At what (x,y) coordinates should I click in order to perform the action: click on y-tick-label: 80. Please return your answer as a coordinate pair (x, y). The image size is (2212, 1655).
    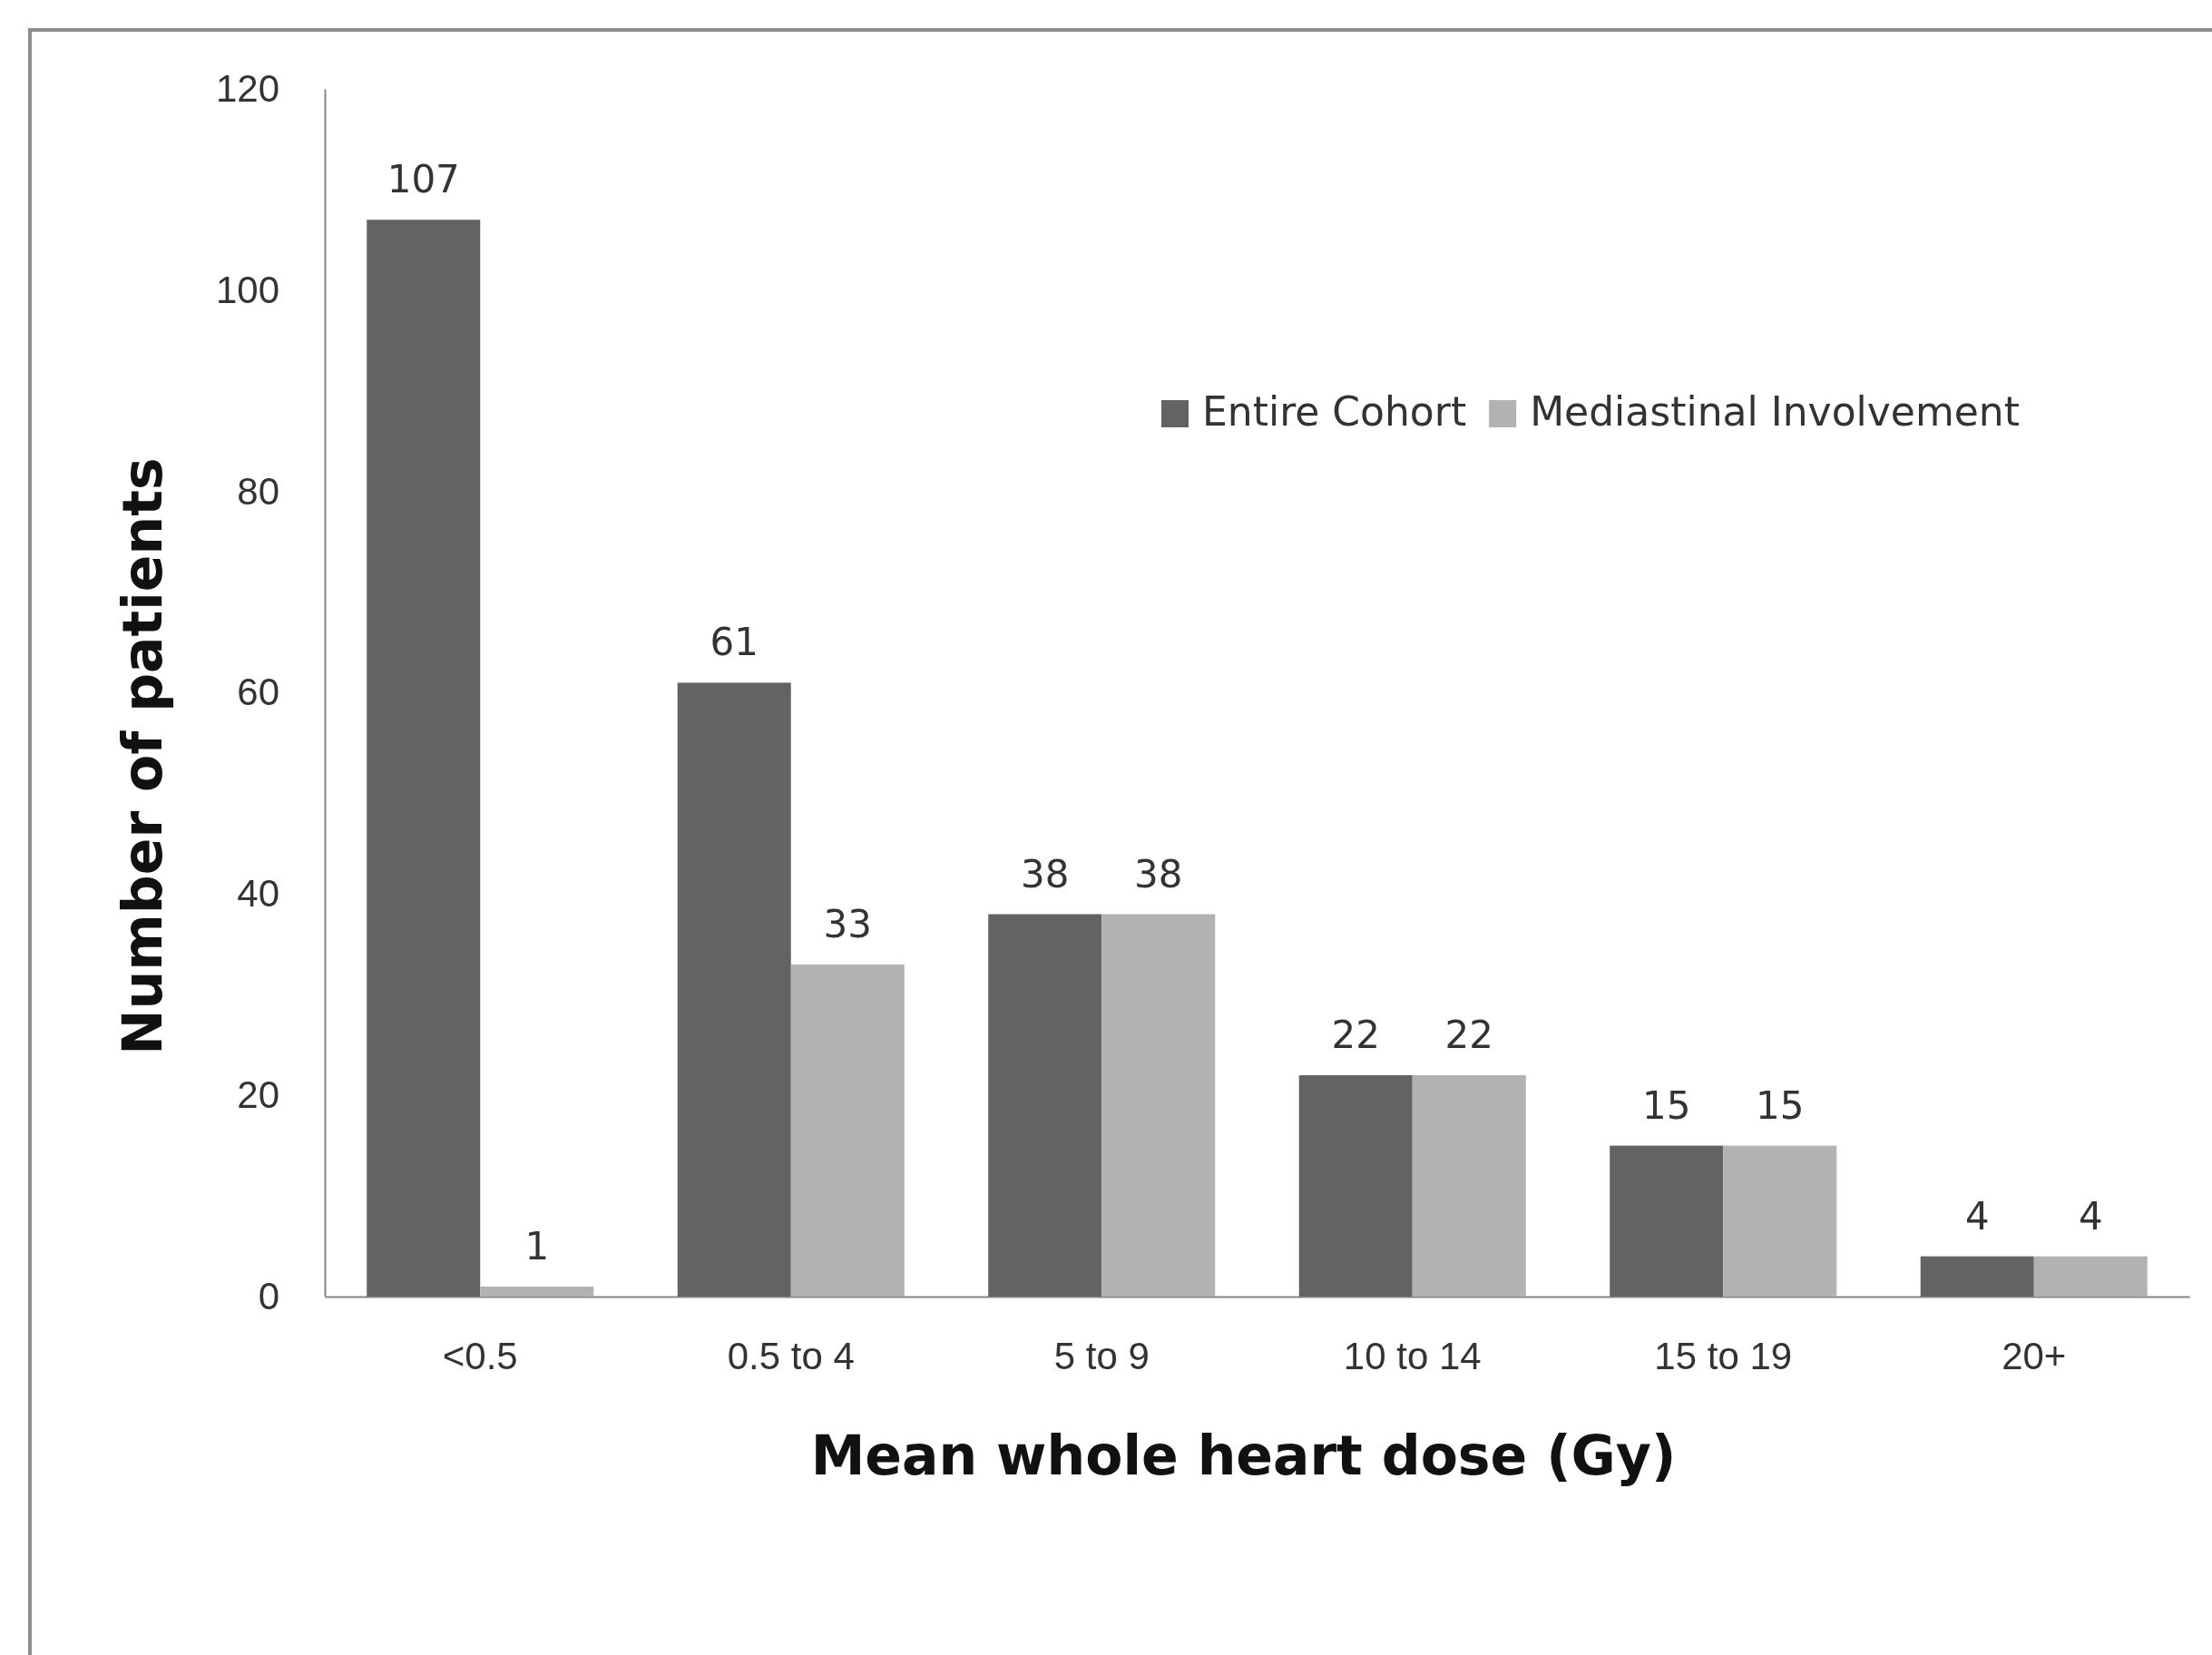
    Looking at the image, I should click on (258, 491).